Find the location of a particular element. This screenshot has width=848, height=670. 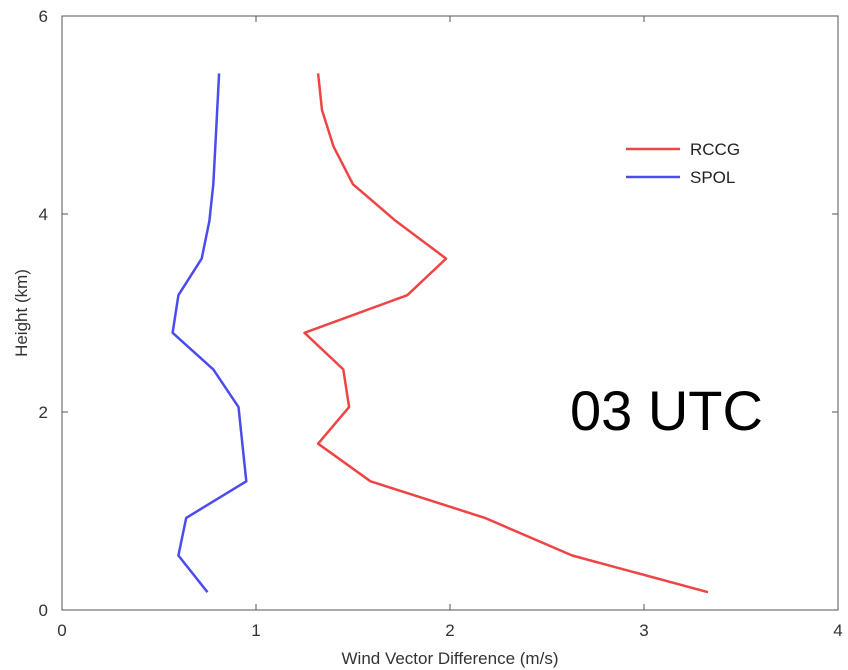

y-tick-label: 2 is located at coordinates (43, 412).